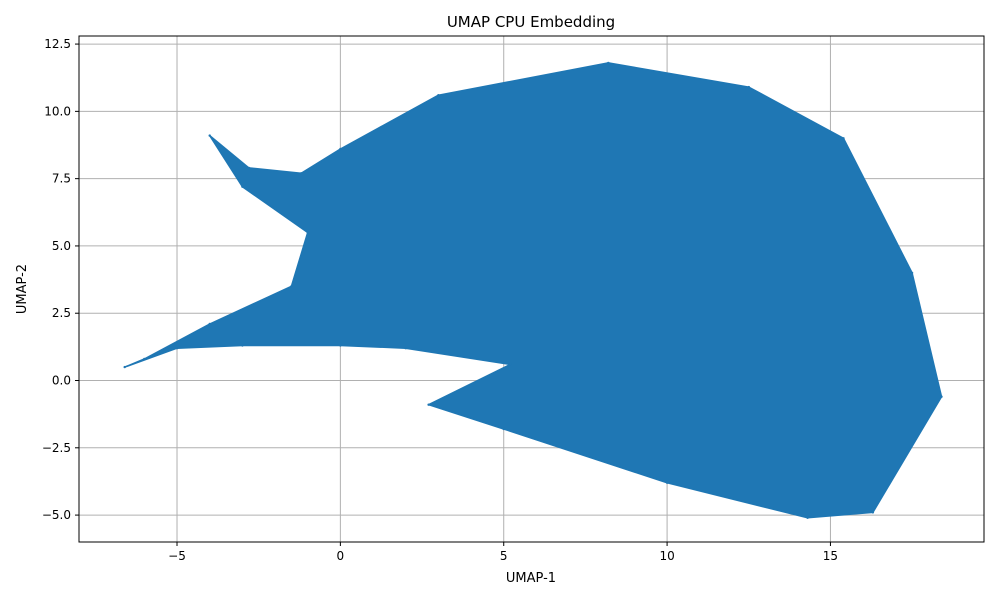 This screenshot has width=1000, height=600. I want to click on y-tick-label: −2.5, so click(56, 448).